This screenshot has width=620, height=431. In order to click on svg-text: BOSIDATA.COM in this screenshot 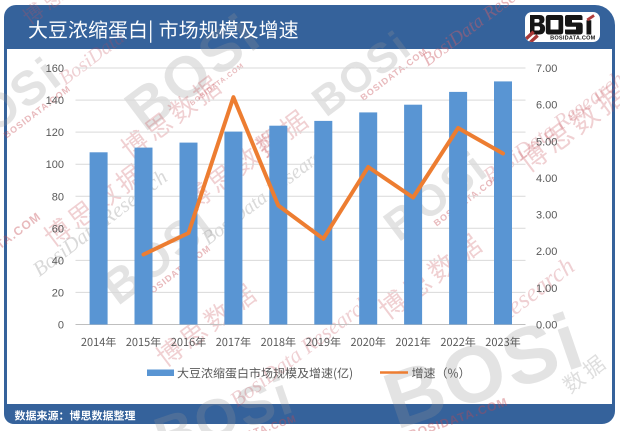, I will do `click(573, 38)`.